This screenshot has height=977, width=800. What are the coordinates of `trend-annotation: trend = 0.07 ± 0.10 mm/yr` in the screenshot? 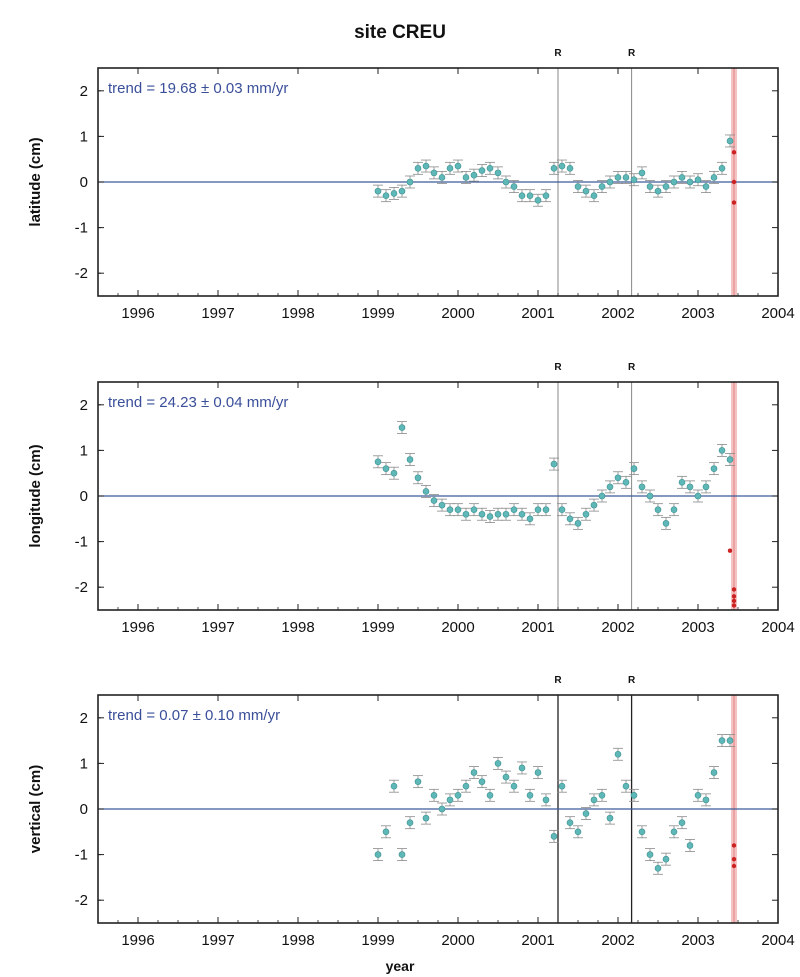 It's located at (194, 715).